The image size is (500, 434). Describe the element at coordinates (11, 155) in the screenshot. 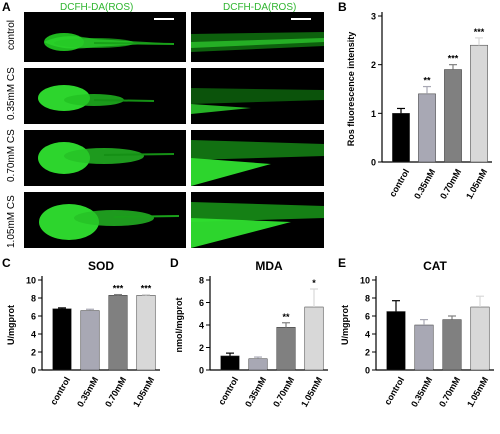

I see `row-label-070: 0.70mM CS` at that location.